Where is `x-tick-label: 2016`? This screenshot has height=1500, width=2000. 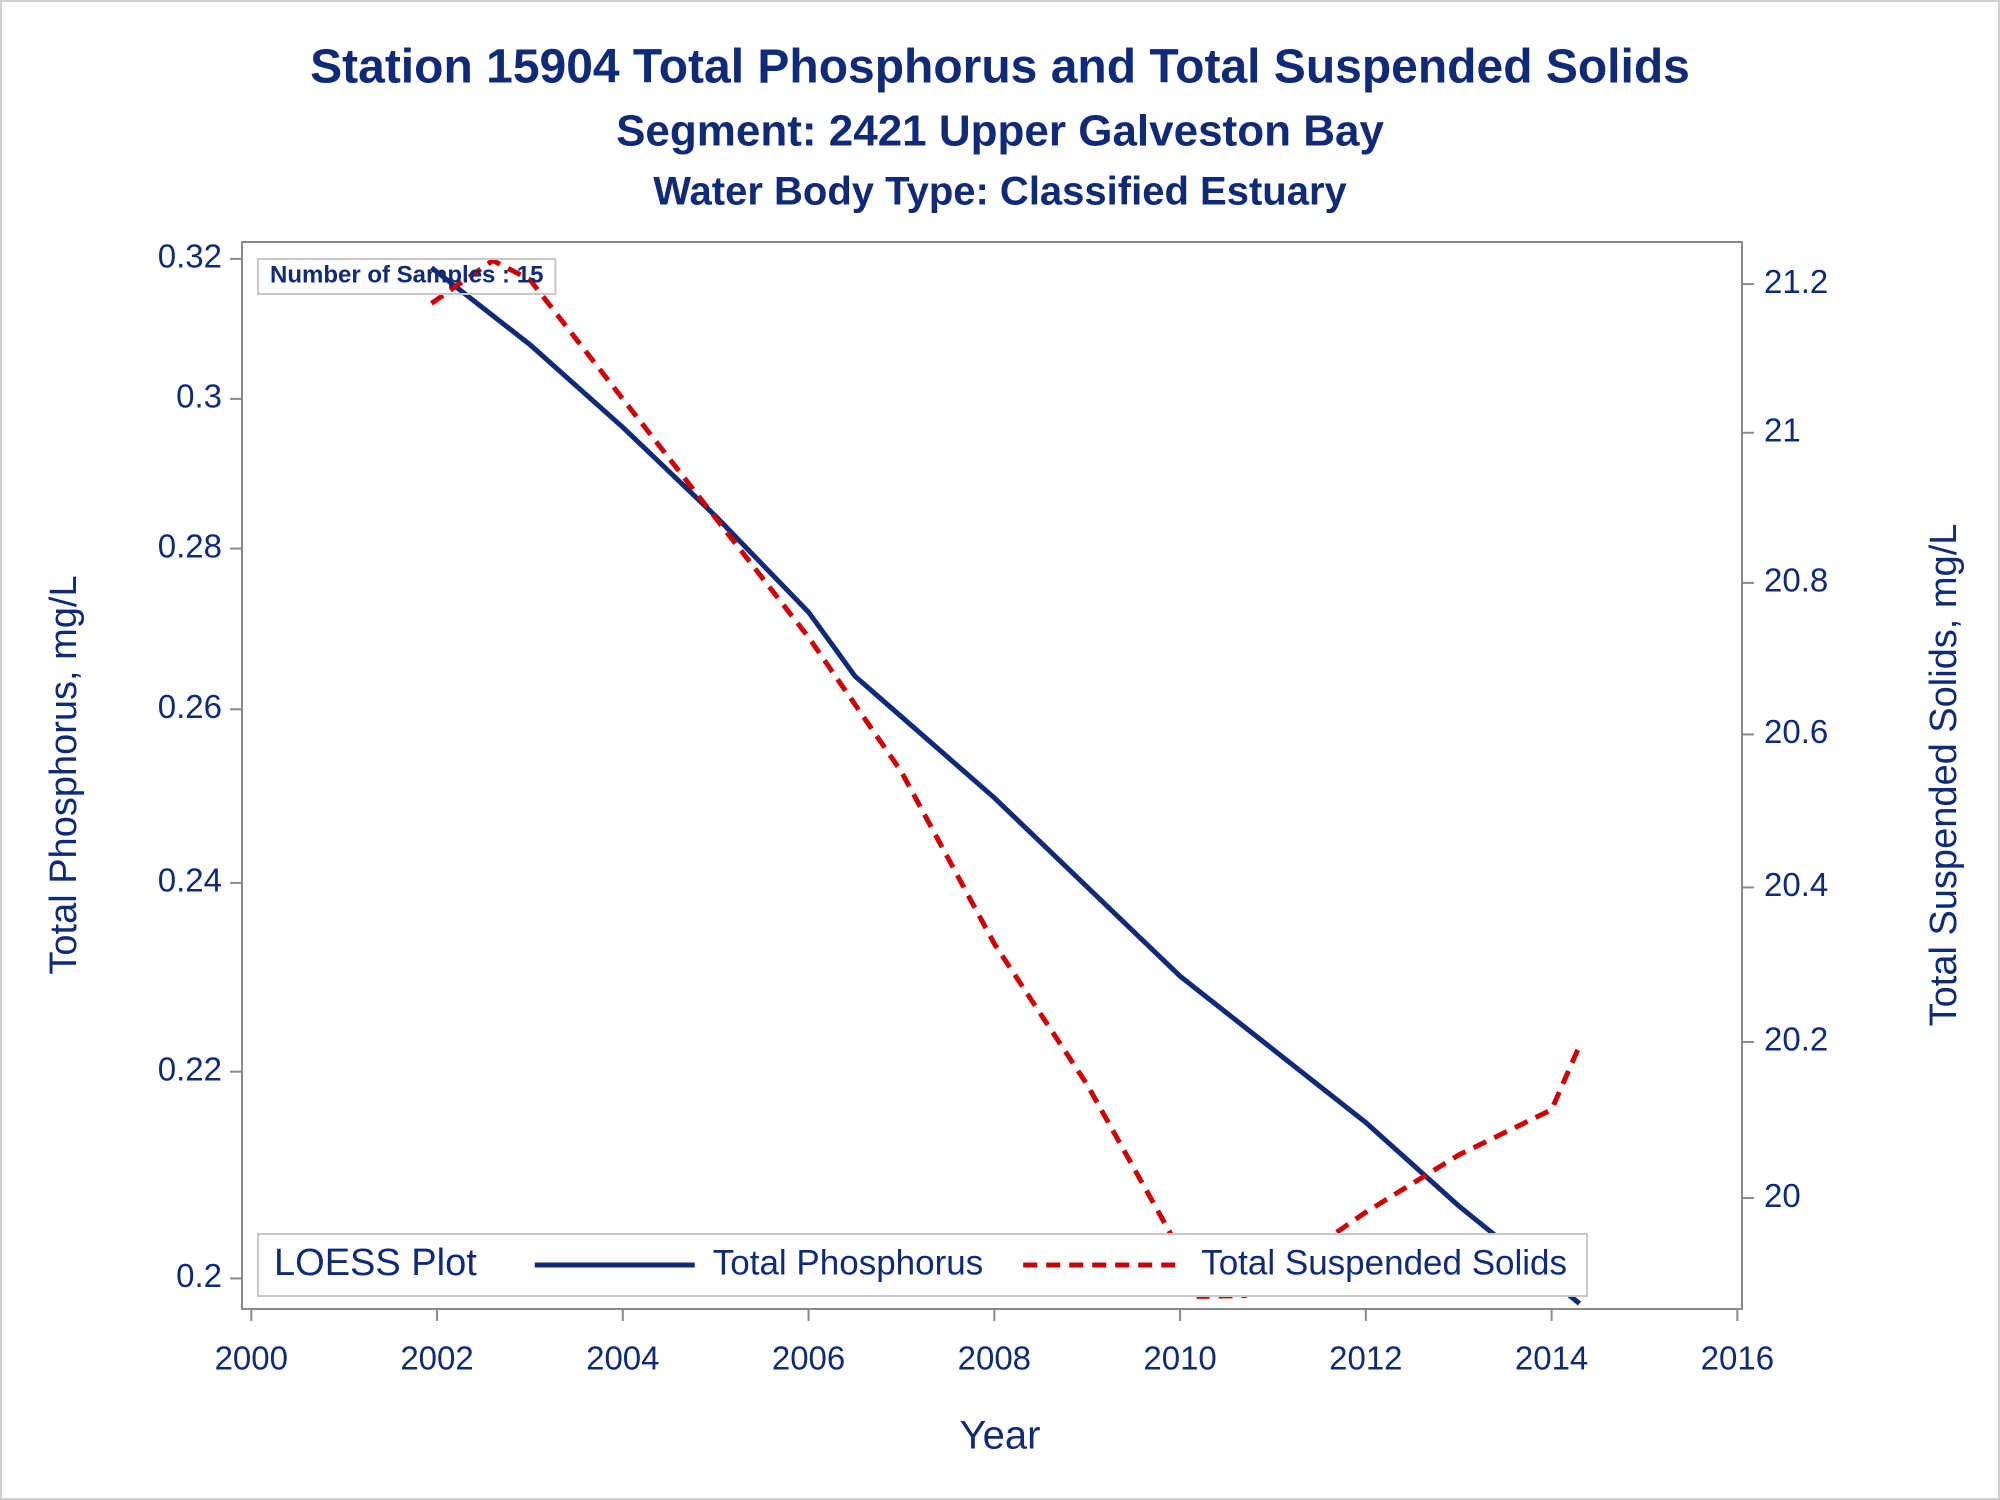
x-tick-label: 2016 is located at coordinates (1737, 1358).